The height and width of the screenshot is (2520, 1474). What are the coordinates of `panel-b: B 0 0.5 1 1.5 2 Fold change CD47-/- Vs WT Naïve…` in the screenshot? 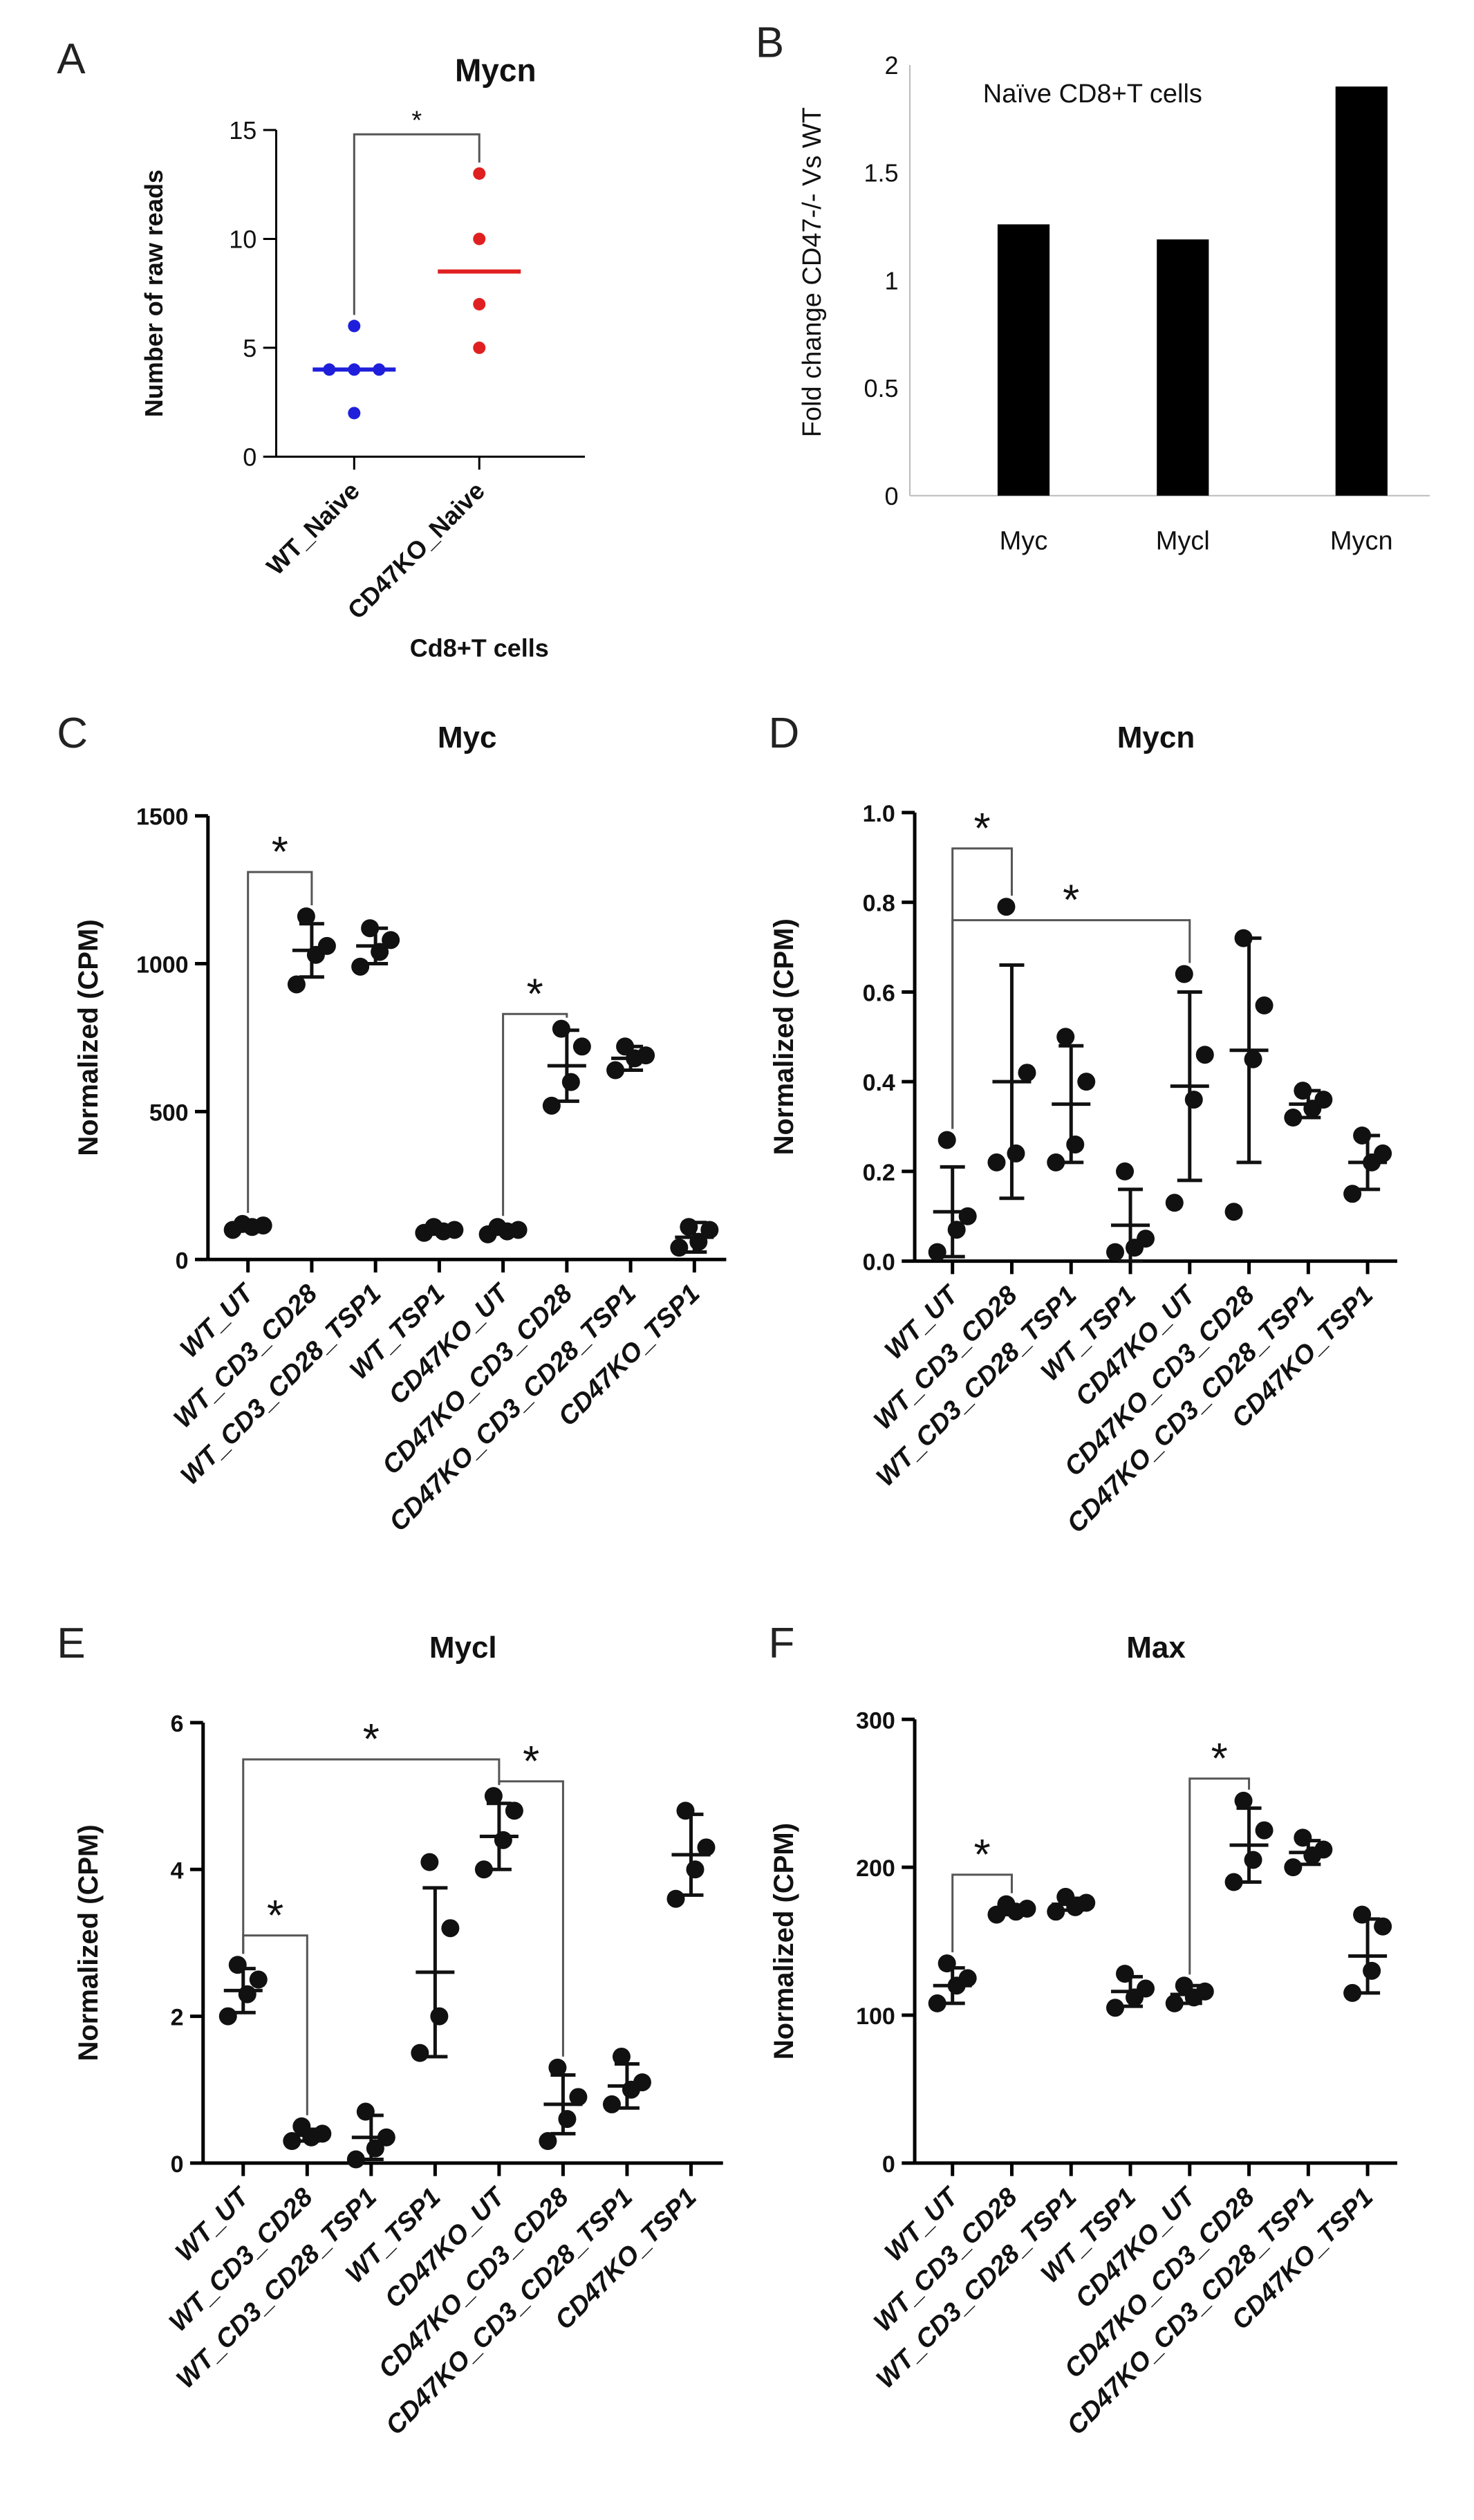 It's located at (1093, 287).